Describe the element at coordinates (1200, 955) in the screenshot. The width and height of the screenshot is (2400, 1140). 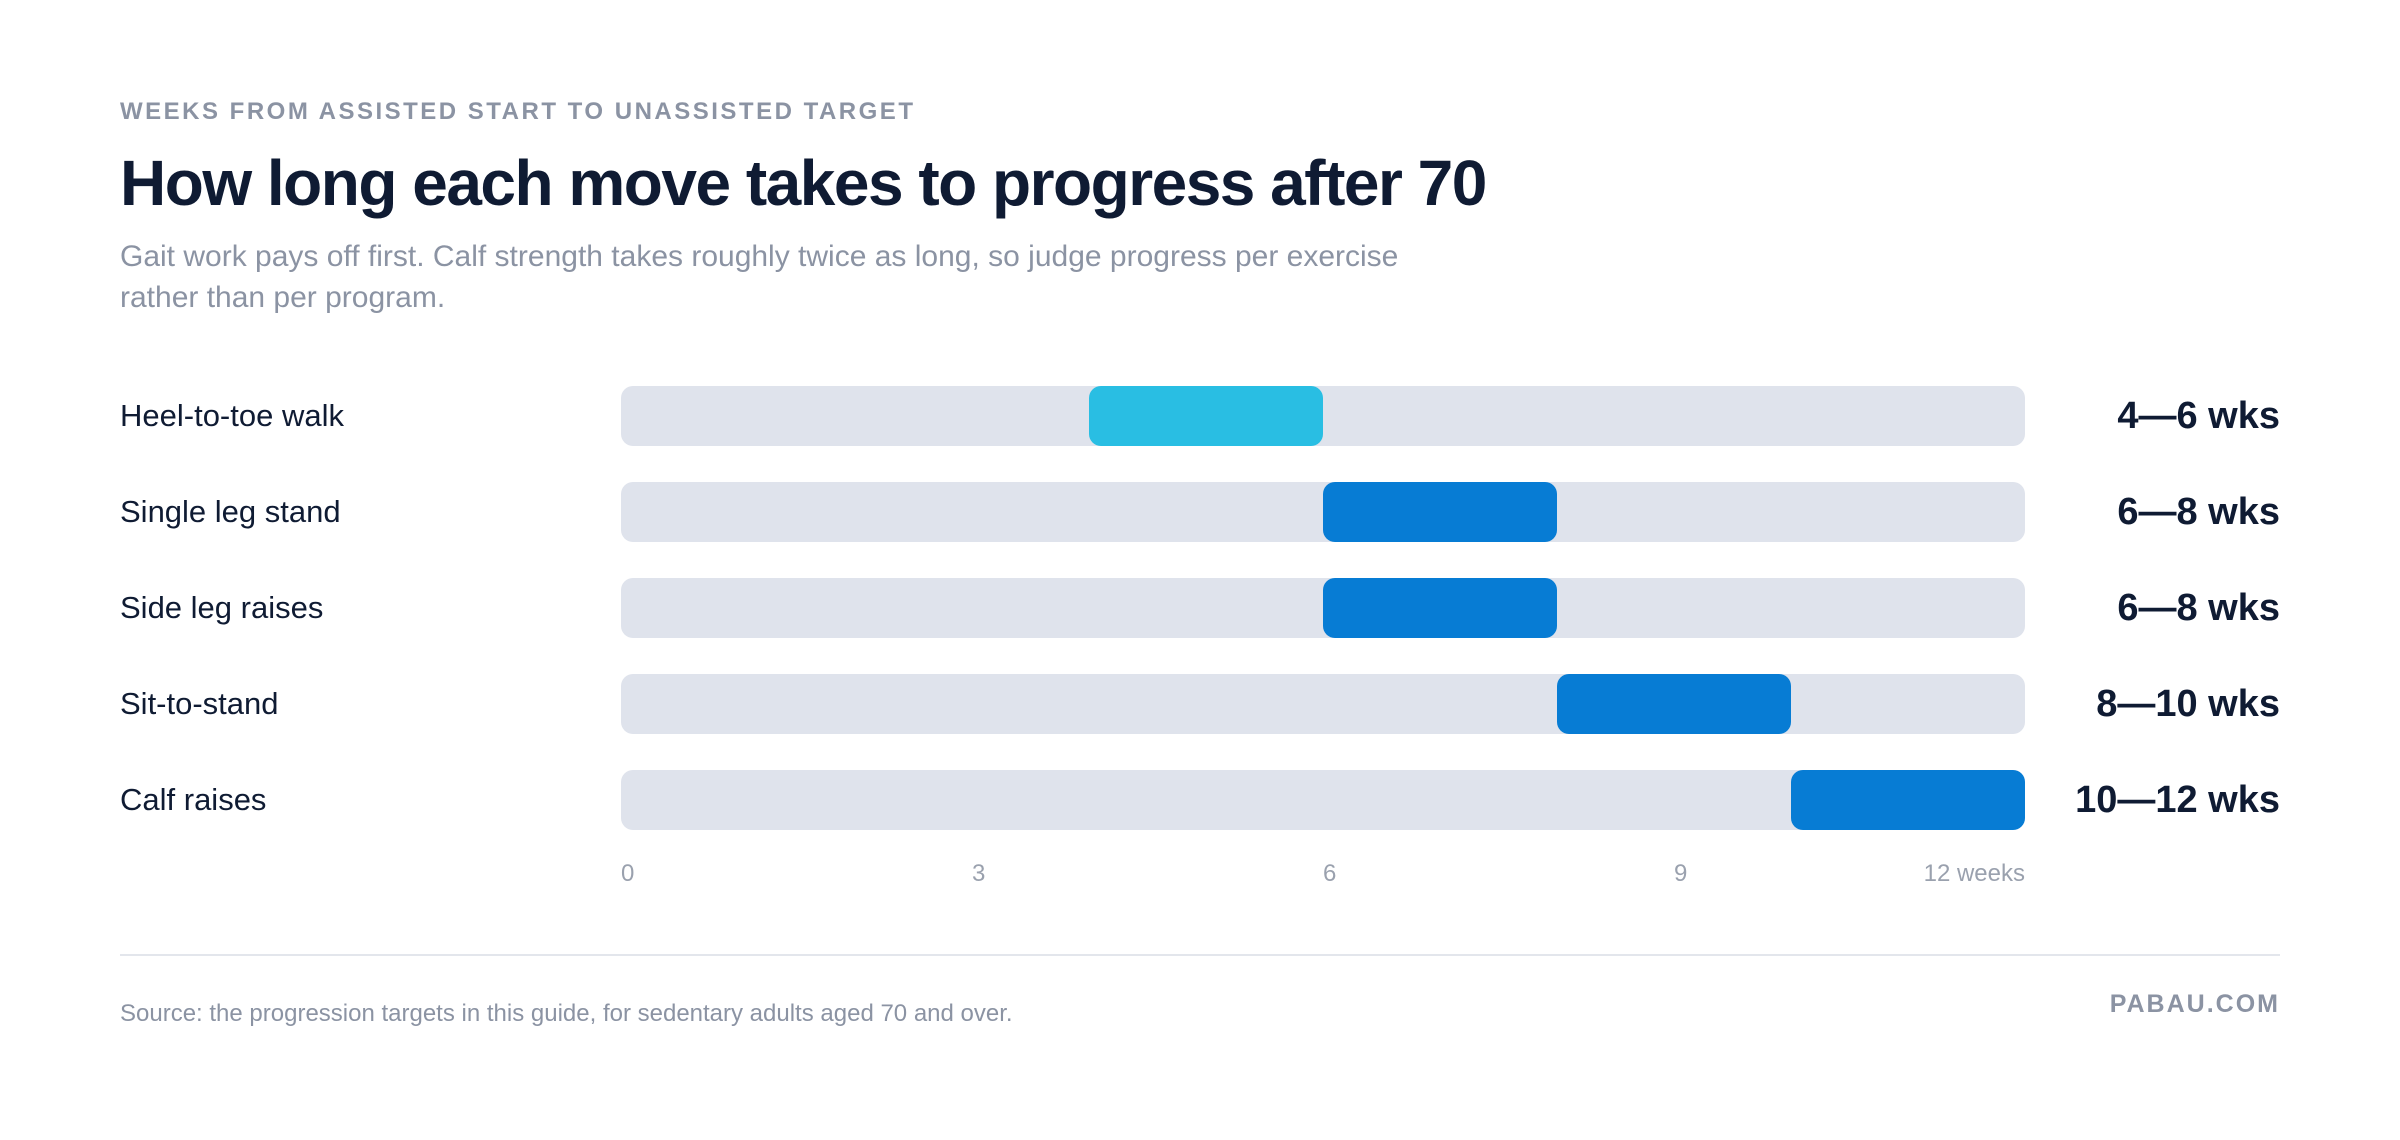
I see `footer-divider` at that location.